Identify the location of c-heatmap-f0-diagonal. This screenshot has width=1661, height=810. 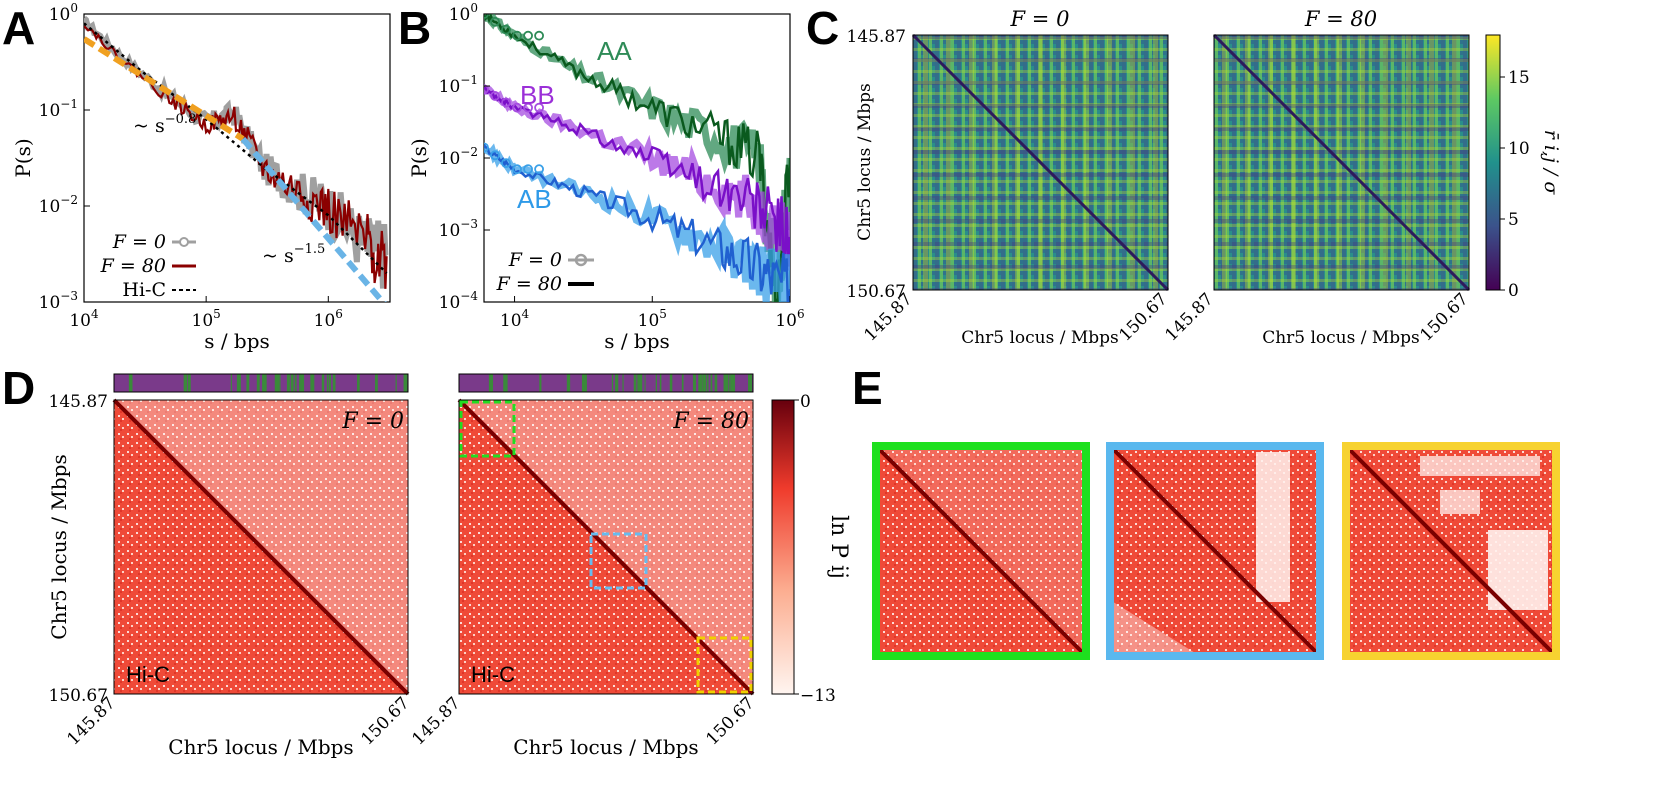
(1040, 162).